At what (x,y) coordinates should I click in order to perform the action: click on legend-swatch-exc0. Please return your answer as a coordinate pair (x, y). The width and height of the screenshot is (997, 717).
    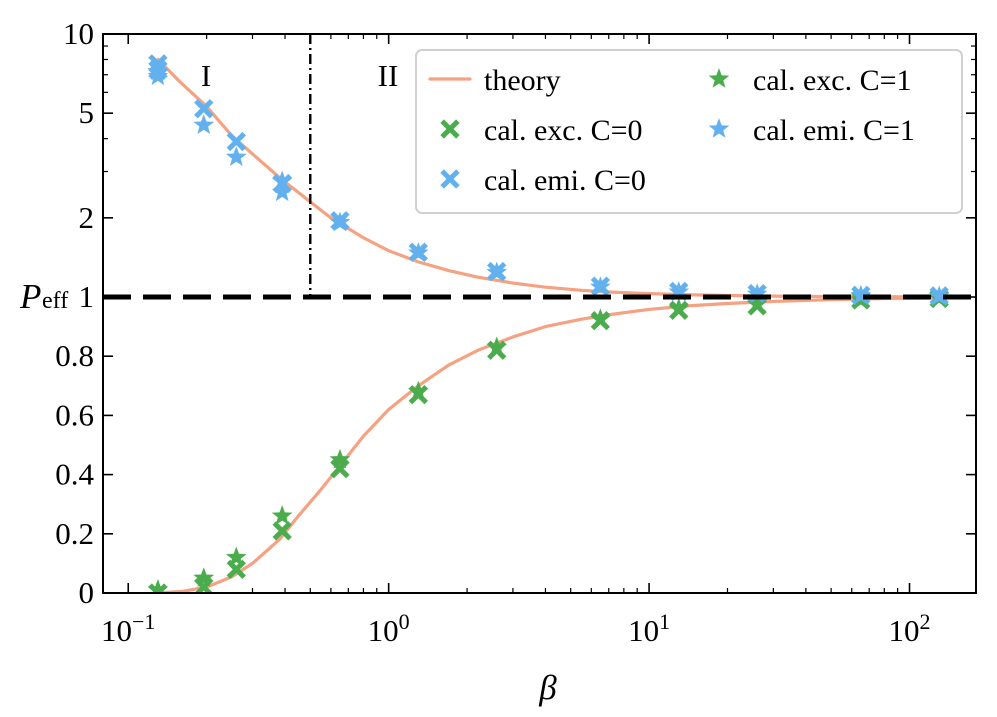
    Looking at the image, I should click on (450, 129).